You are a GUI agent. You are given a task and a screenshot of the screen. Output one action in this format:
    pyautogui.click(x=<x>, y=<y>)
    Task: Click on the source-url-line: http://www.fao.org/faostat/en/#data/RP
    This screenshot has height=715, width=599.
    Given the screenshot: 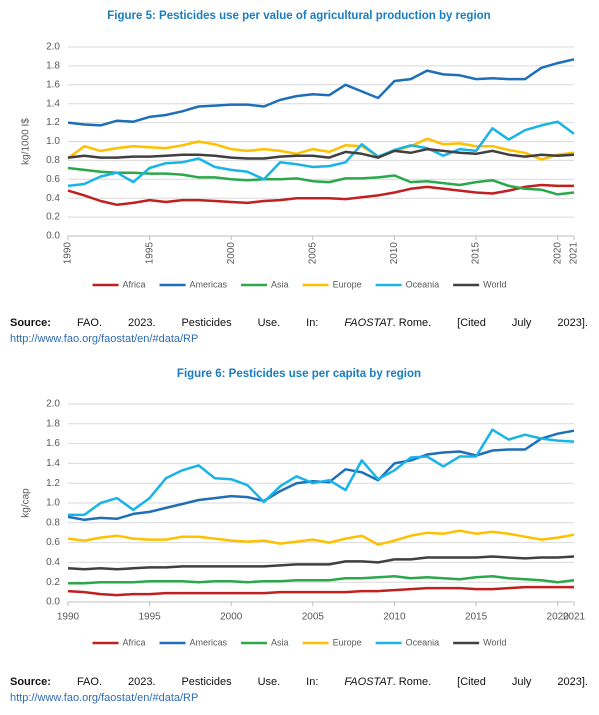 What is the action you would take?
    pyautogui.click(x=299, y=339)
    